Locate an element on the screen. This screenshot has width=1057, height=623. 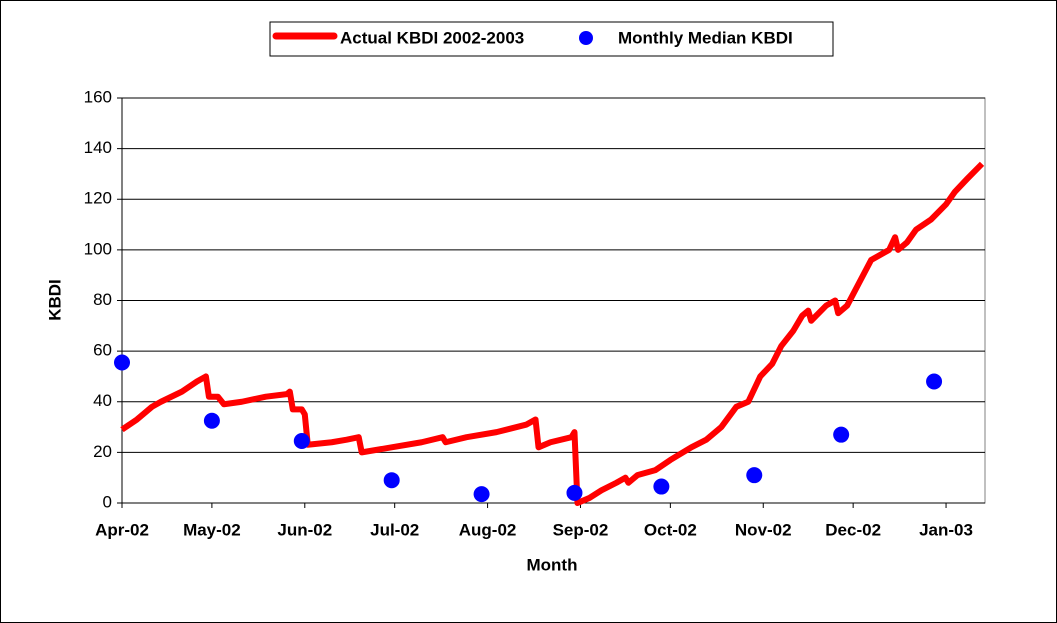
x-tick-label: Sep-02 is located at coordinates (581, 529).